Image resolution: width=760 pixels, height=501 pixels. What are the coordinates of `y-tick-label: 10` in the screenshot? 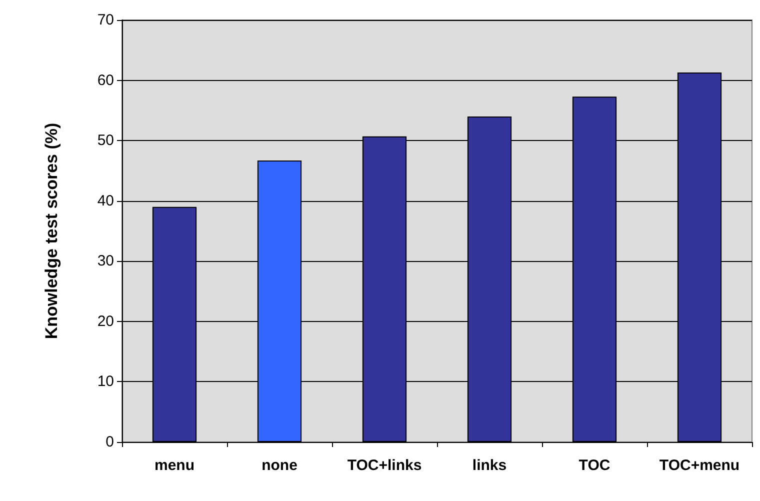 It's located at (105, 381).